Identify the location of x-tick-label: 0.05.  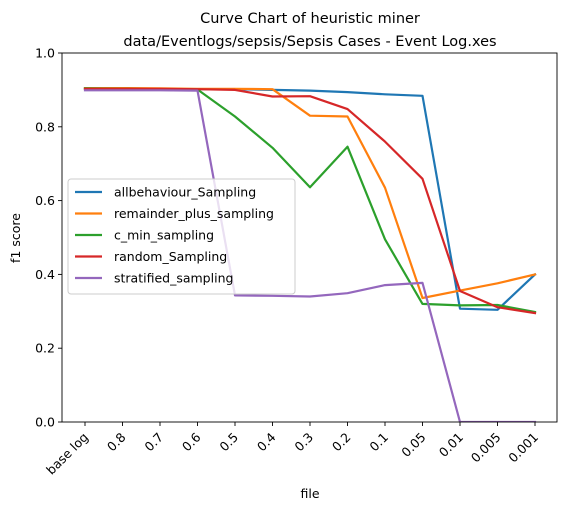
(413, 445).